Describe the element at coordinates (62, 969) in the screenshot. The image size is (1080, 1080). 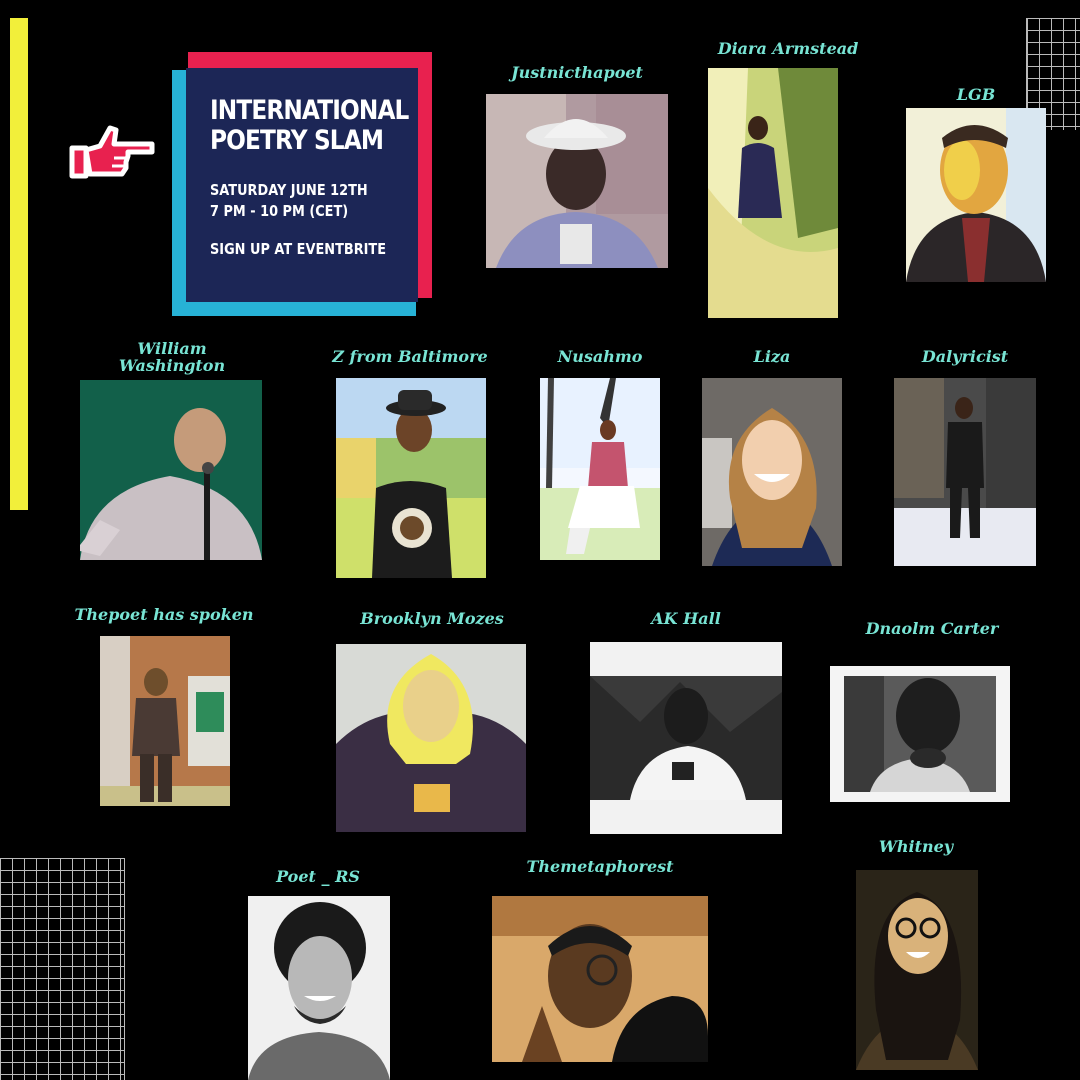
I see `grid-pattern-bottom-left` at that location.